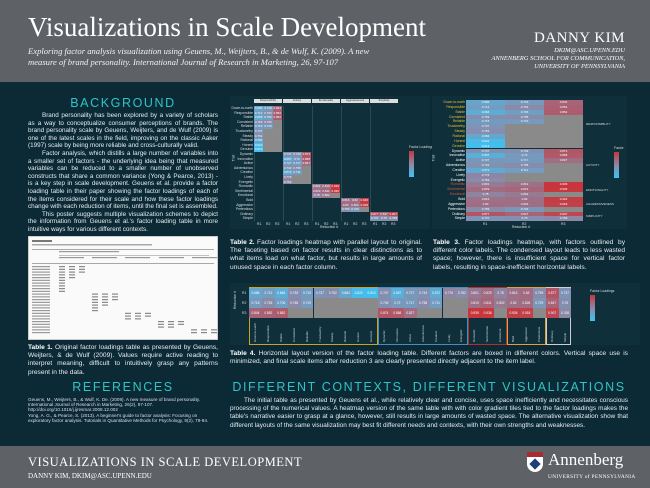 This screenshot has height=488, width=650. I want to click on facet-strip: Aggressiveness, so click(355, 101).